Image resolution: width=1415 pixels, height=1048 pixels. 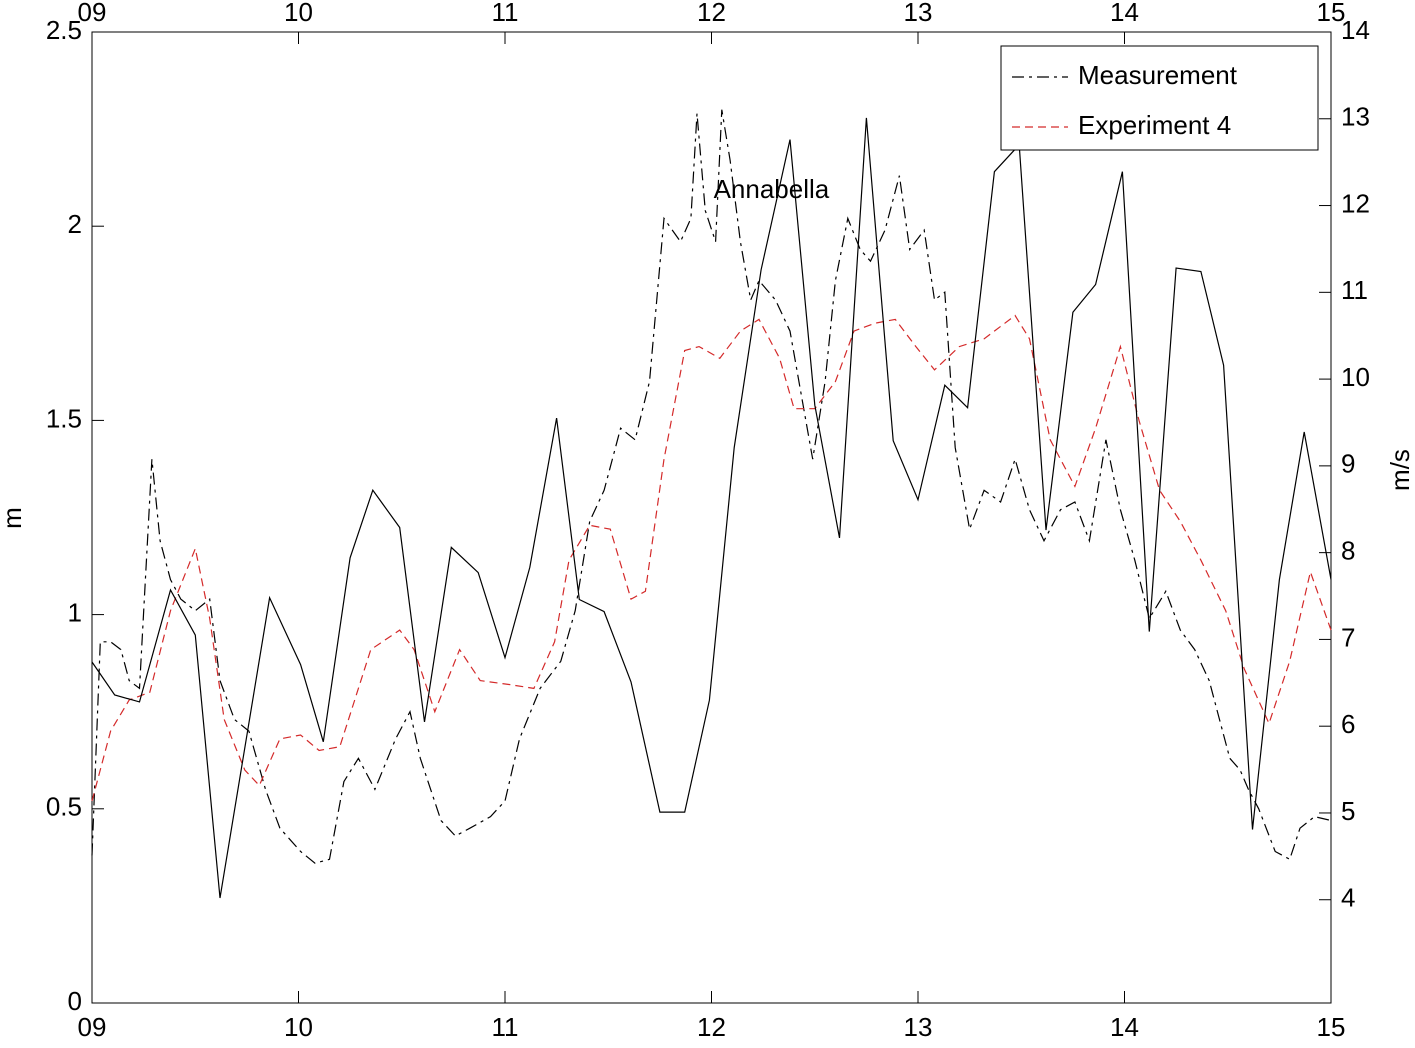 What do you see at coordinates (1355, 30) in the screenshot?
I see `y2-tick-label: 14` at bounding box center [1355, 30].